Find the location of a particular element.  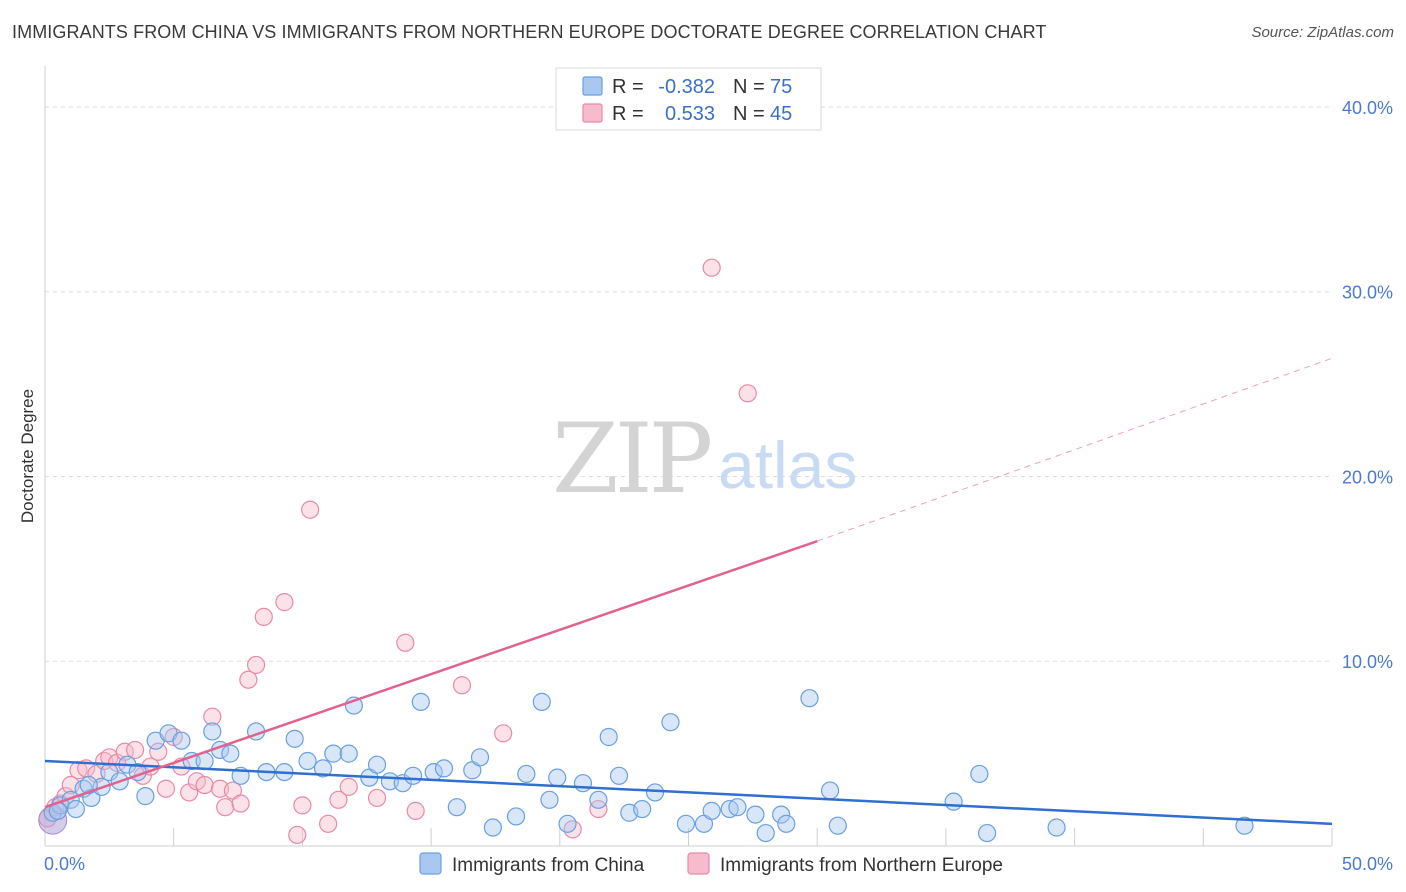

series-china is located at coordinates (648, 766).